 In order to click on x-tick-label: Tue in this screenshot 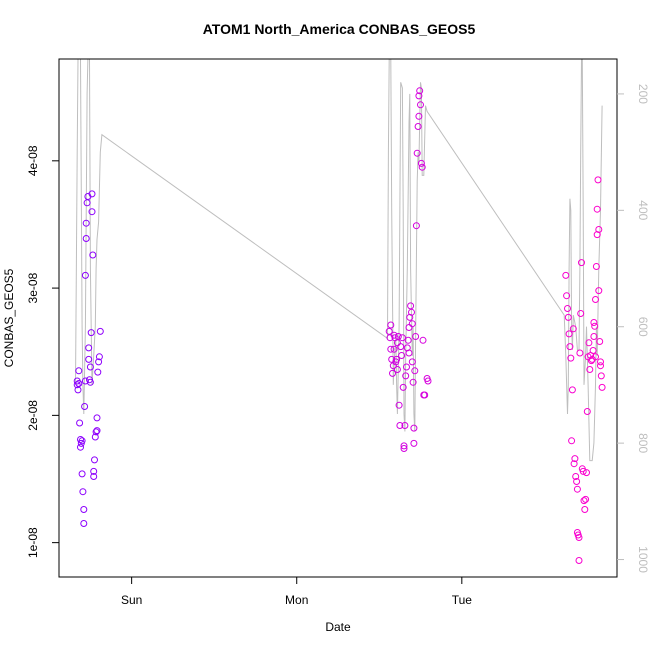, I will do `click(462, 600)`.